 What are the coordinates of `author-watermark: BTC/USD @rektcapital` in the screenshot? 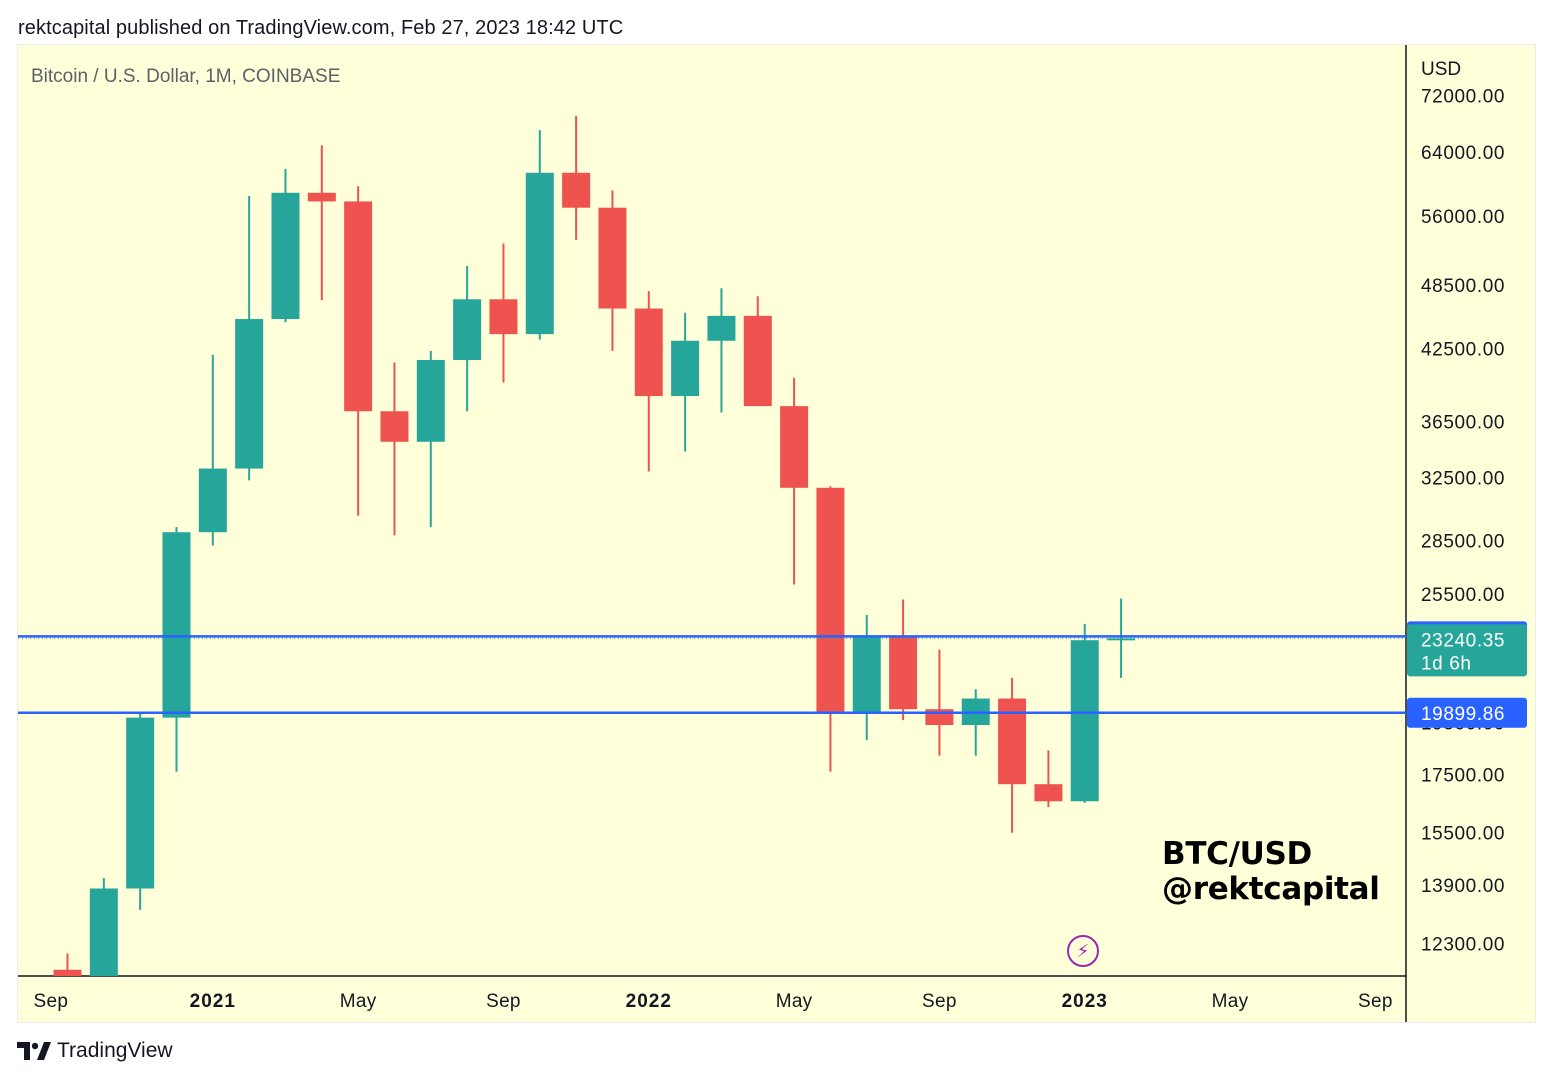 It's located at (1271, 872).